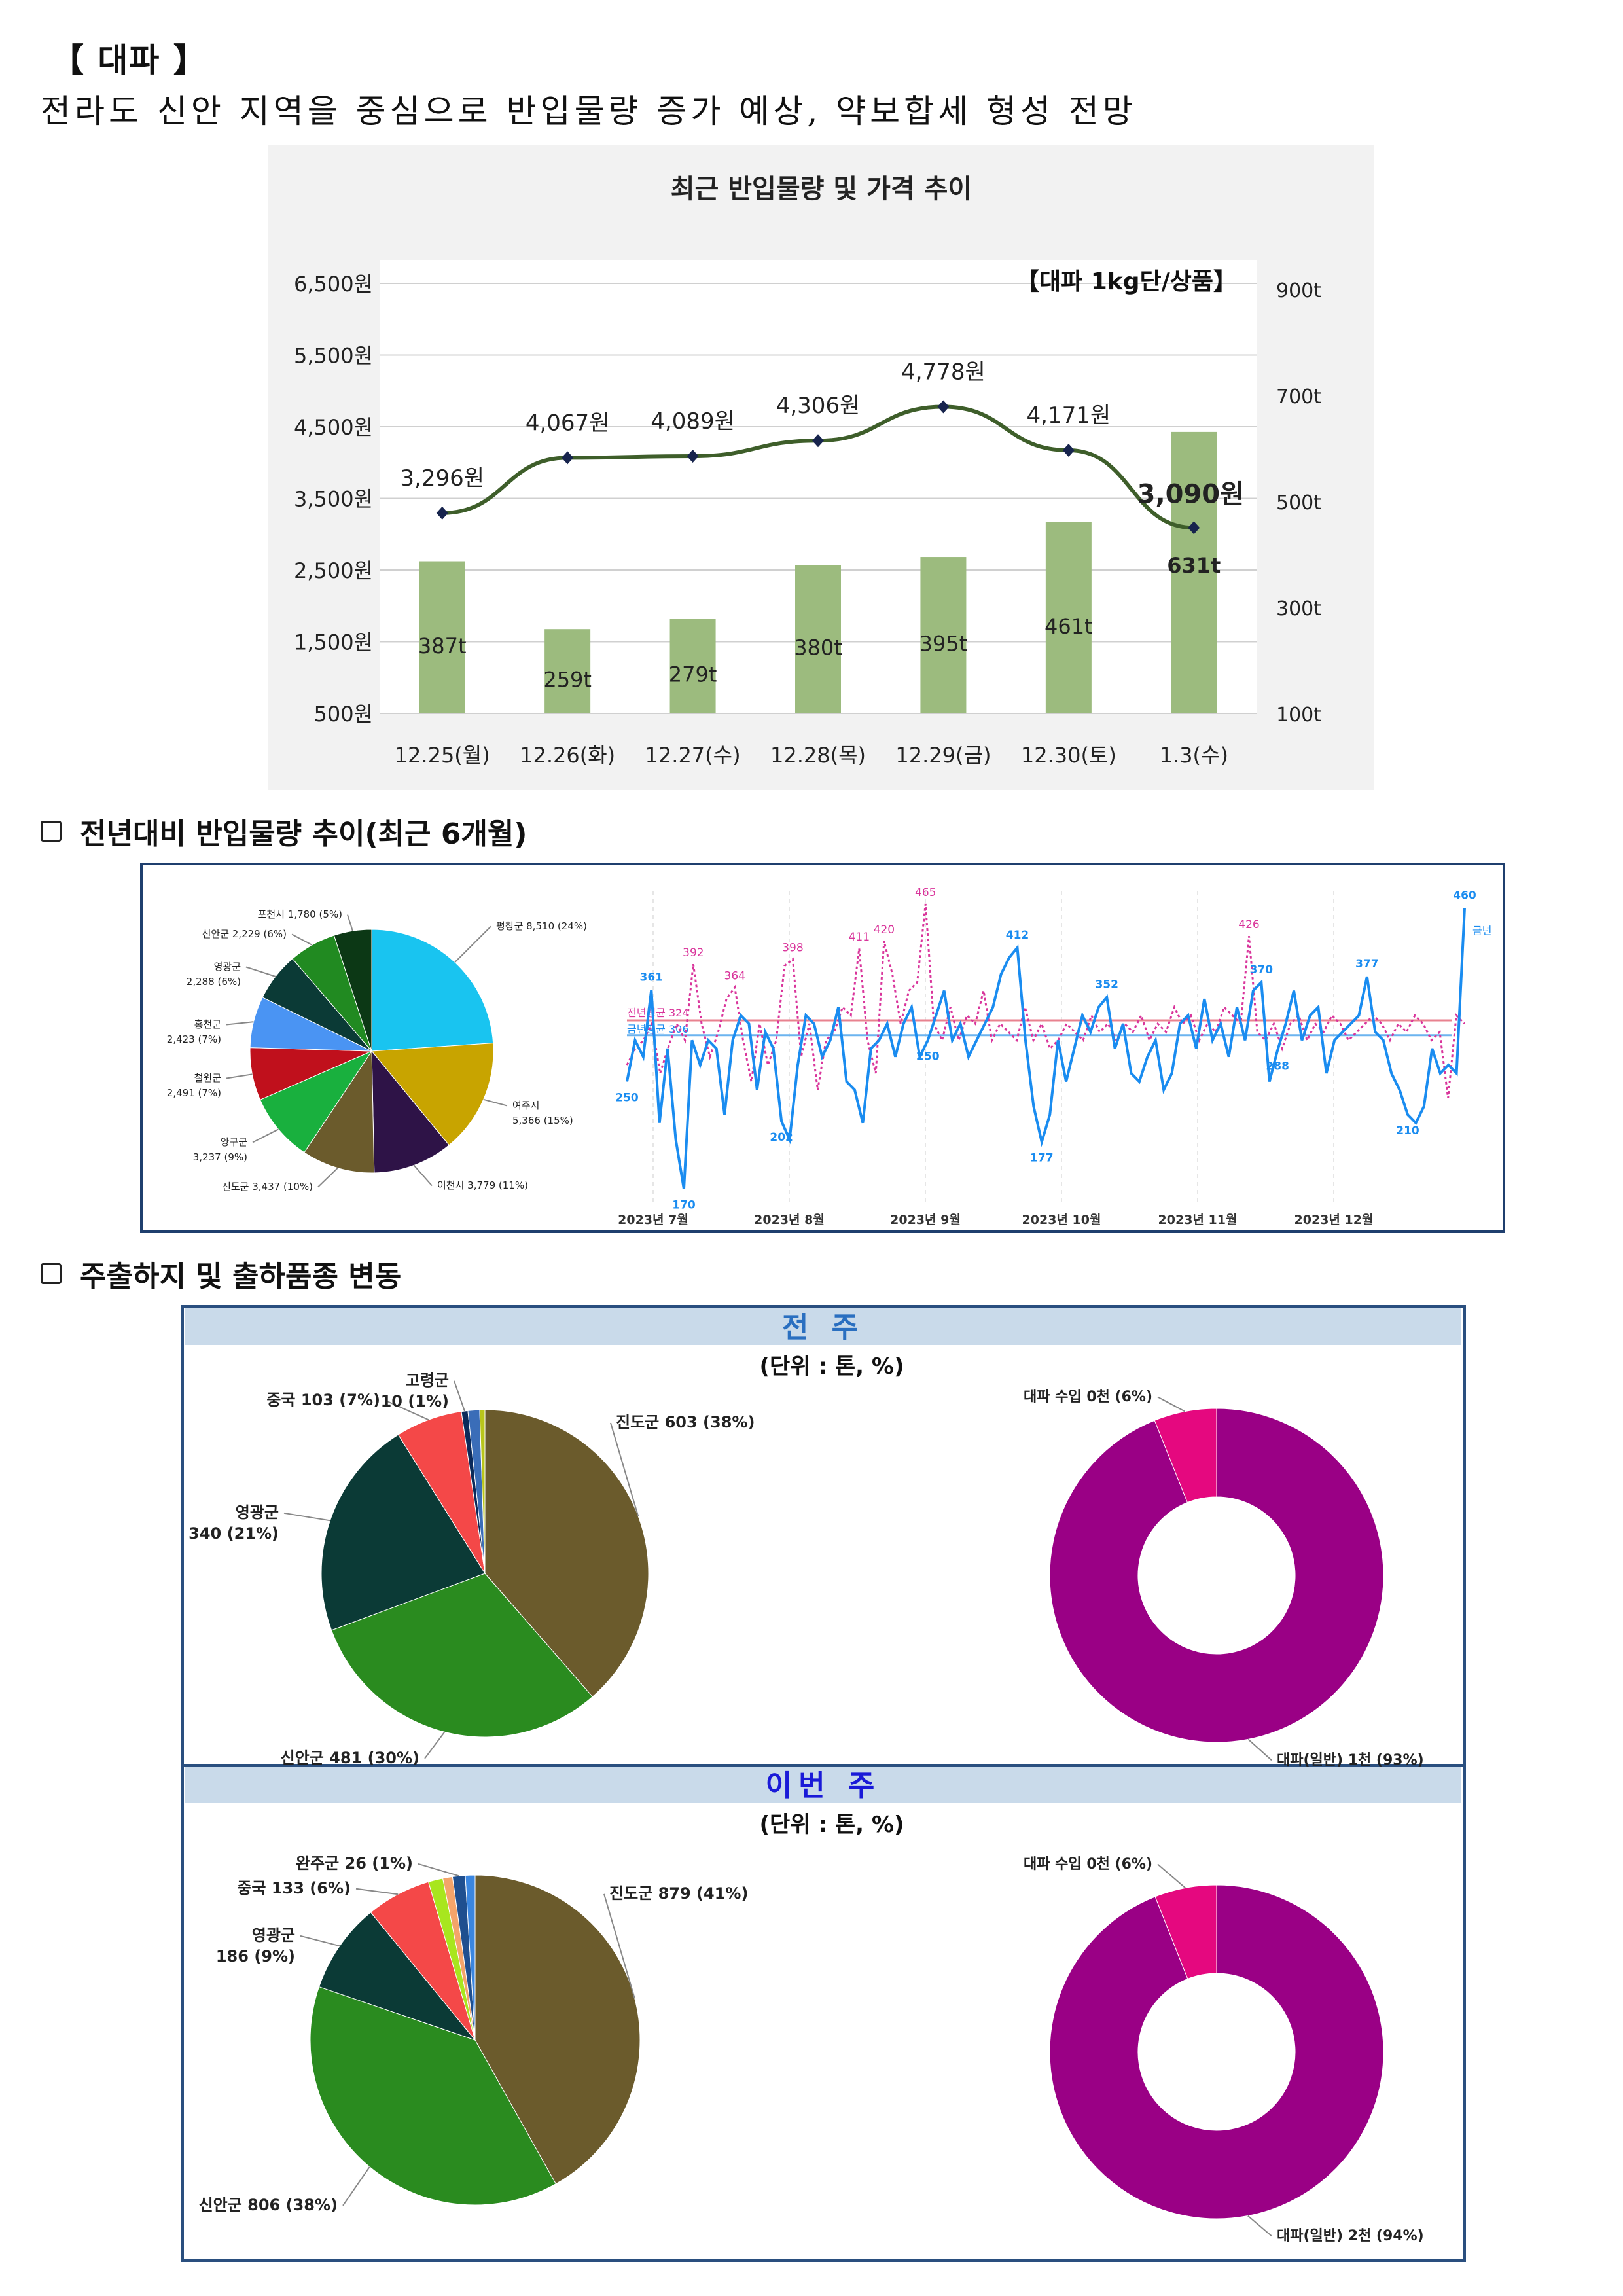  I want to click on data-label: 392, so click(693, 953).